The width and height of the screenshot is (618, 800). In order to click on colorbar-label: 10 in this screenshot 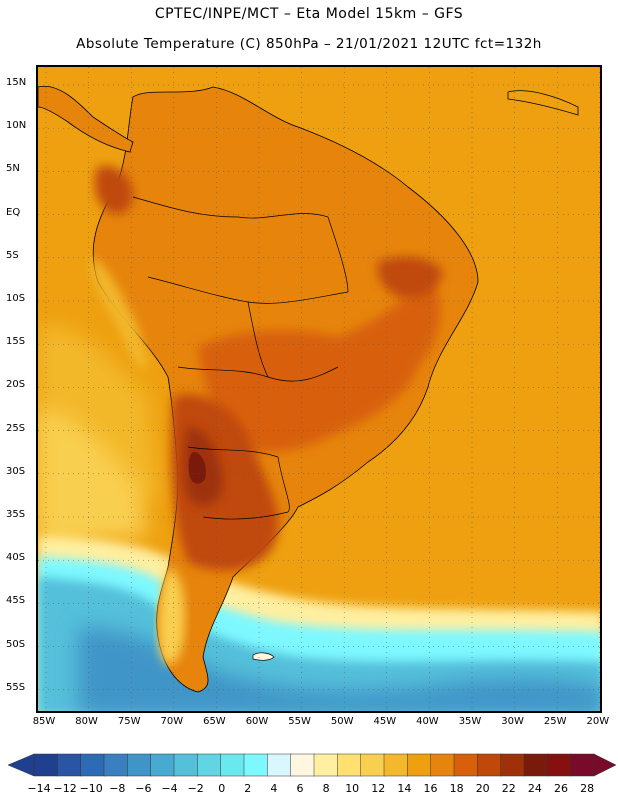, I will do `click(352, 788)`.